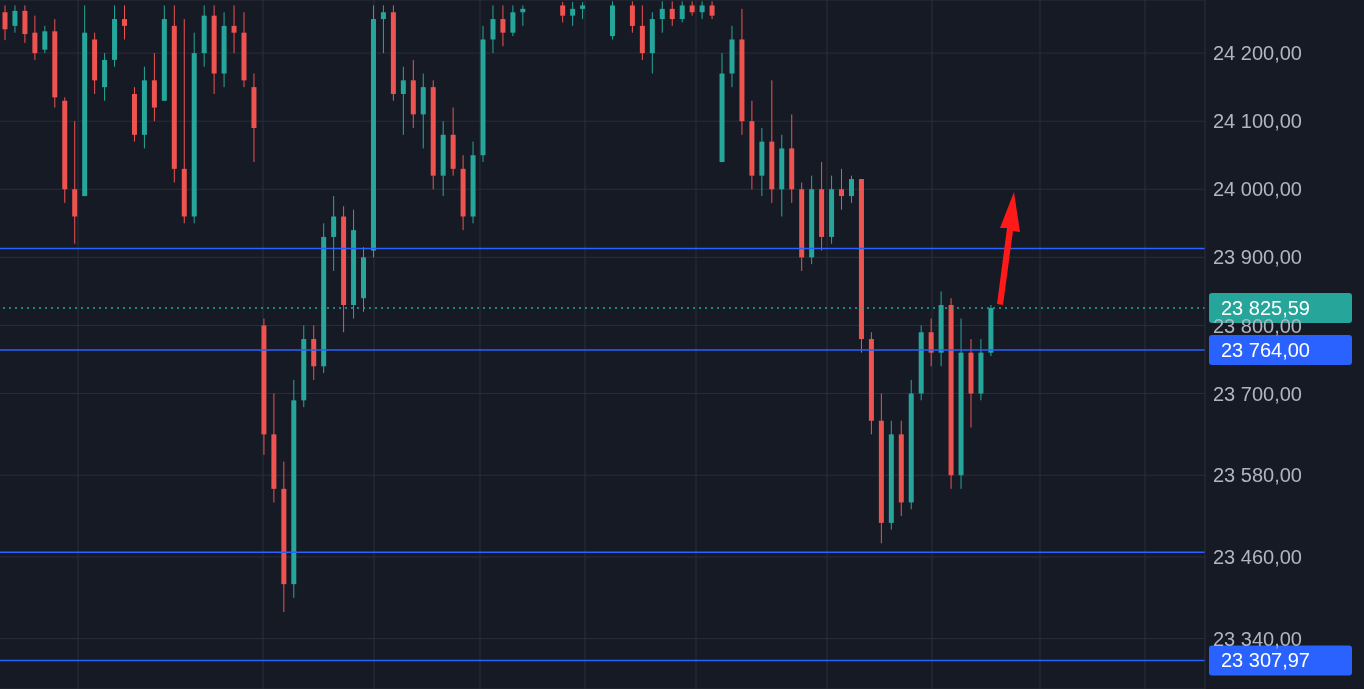  What do you see at coordinates (1257, 638) in the screenshot?
I see `y-tick-label: 23 340,00` at bounding box center [1257, 638].